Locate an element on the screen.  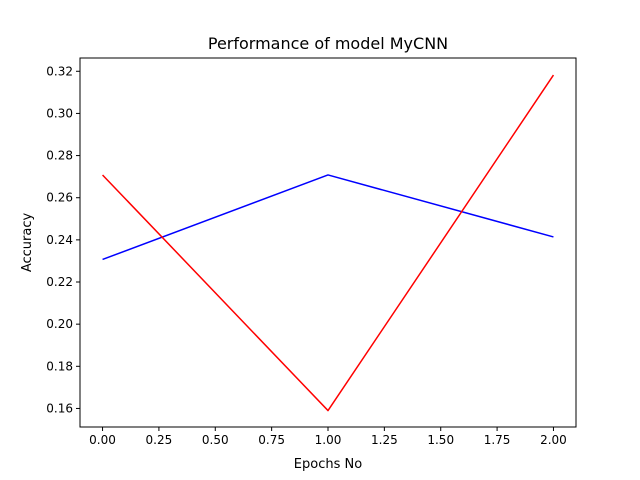
x-tick-label: 1.75 is located at coordinates (497, 440).